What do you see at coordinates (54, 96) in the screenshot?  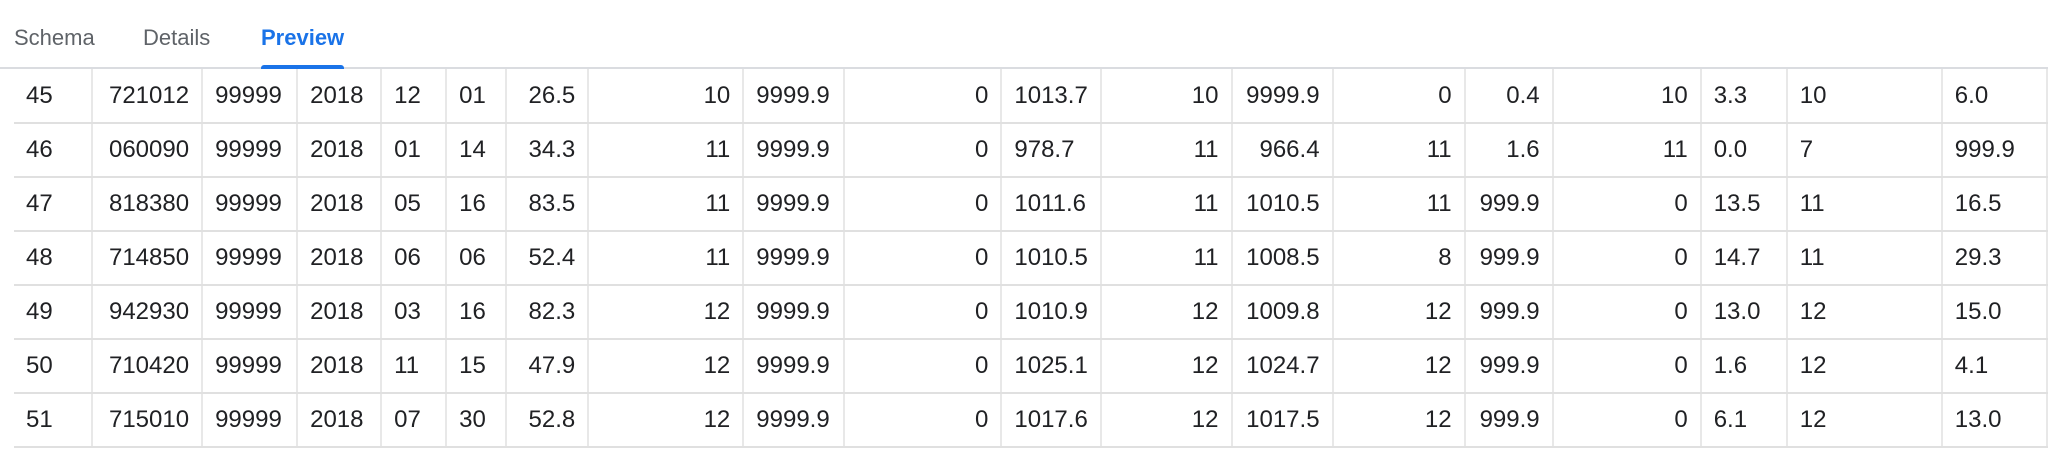 I see `row-number-cell: 45` at bounding box center [54, 96].